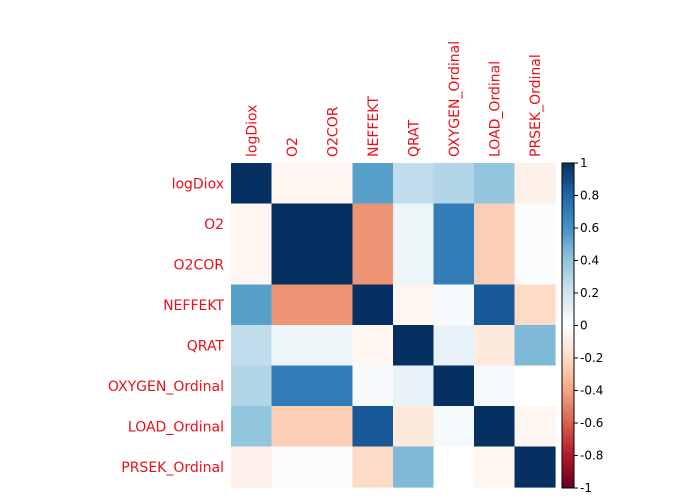 Image resolution: width=673 pixels, height=500 pixels. I want to click on colorbar-tick-label: 0.6, so click(589, 228).